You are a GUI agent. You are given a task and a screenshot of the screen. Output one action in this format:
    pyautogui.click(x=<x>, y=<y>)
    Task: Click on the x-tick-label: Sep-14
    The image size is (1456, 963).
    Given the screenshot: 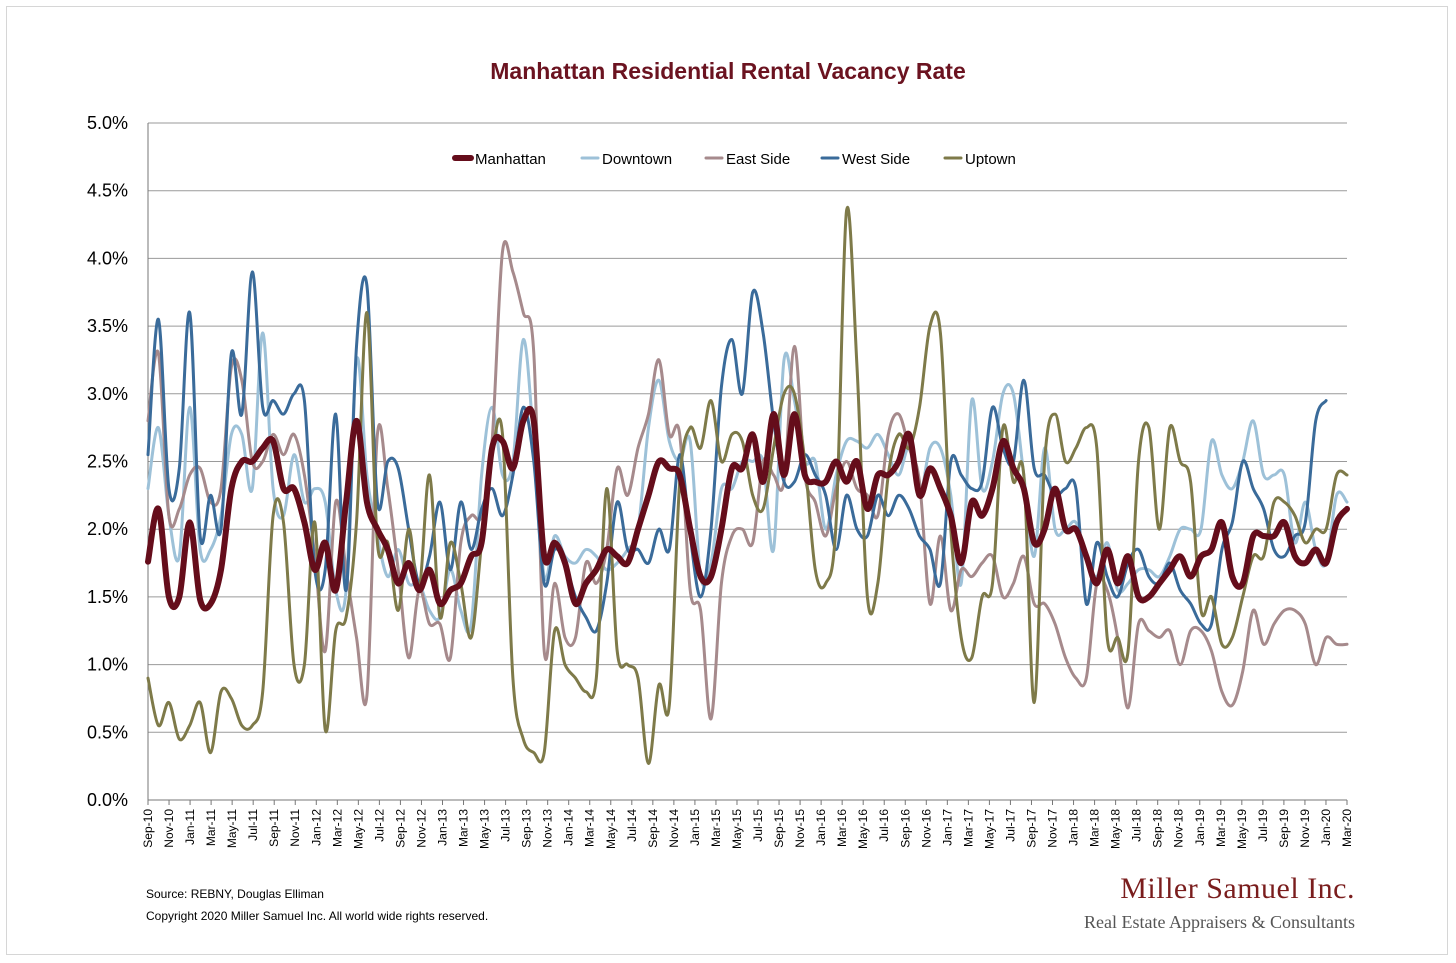 What is the action you would take?
    pyautogui.click(x=653, y=828)
    